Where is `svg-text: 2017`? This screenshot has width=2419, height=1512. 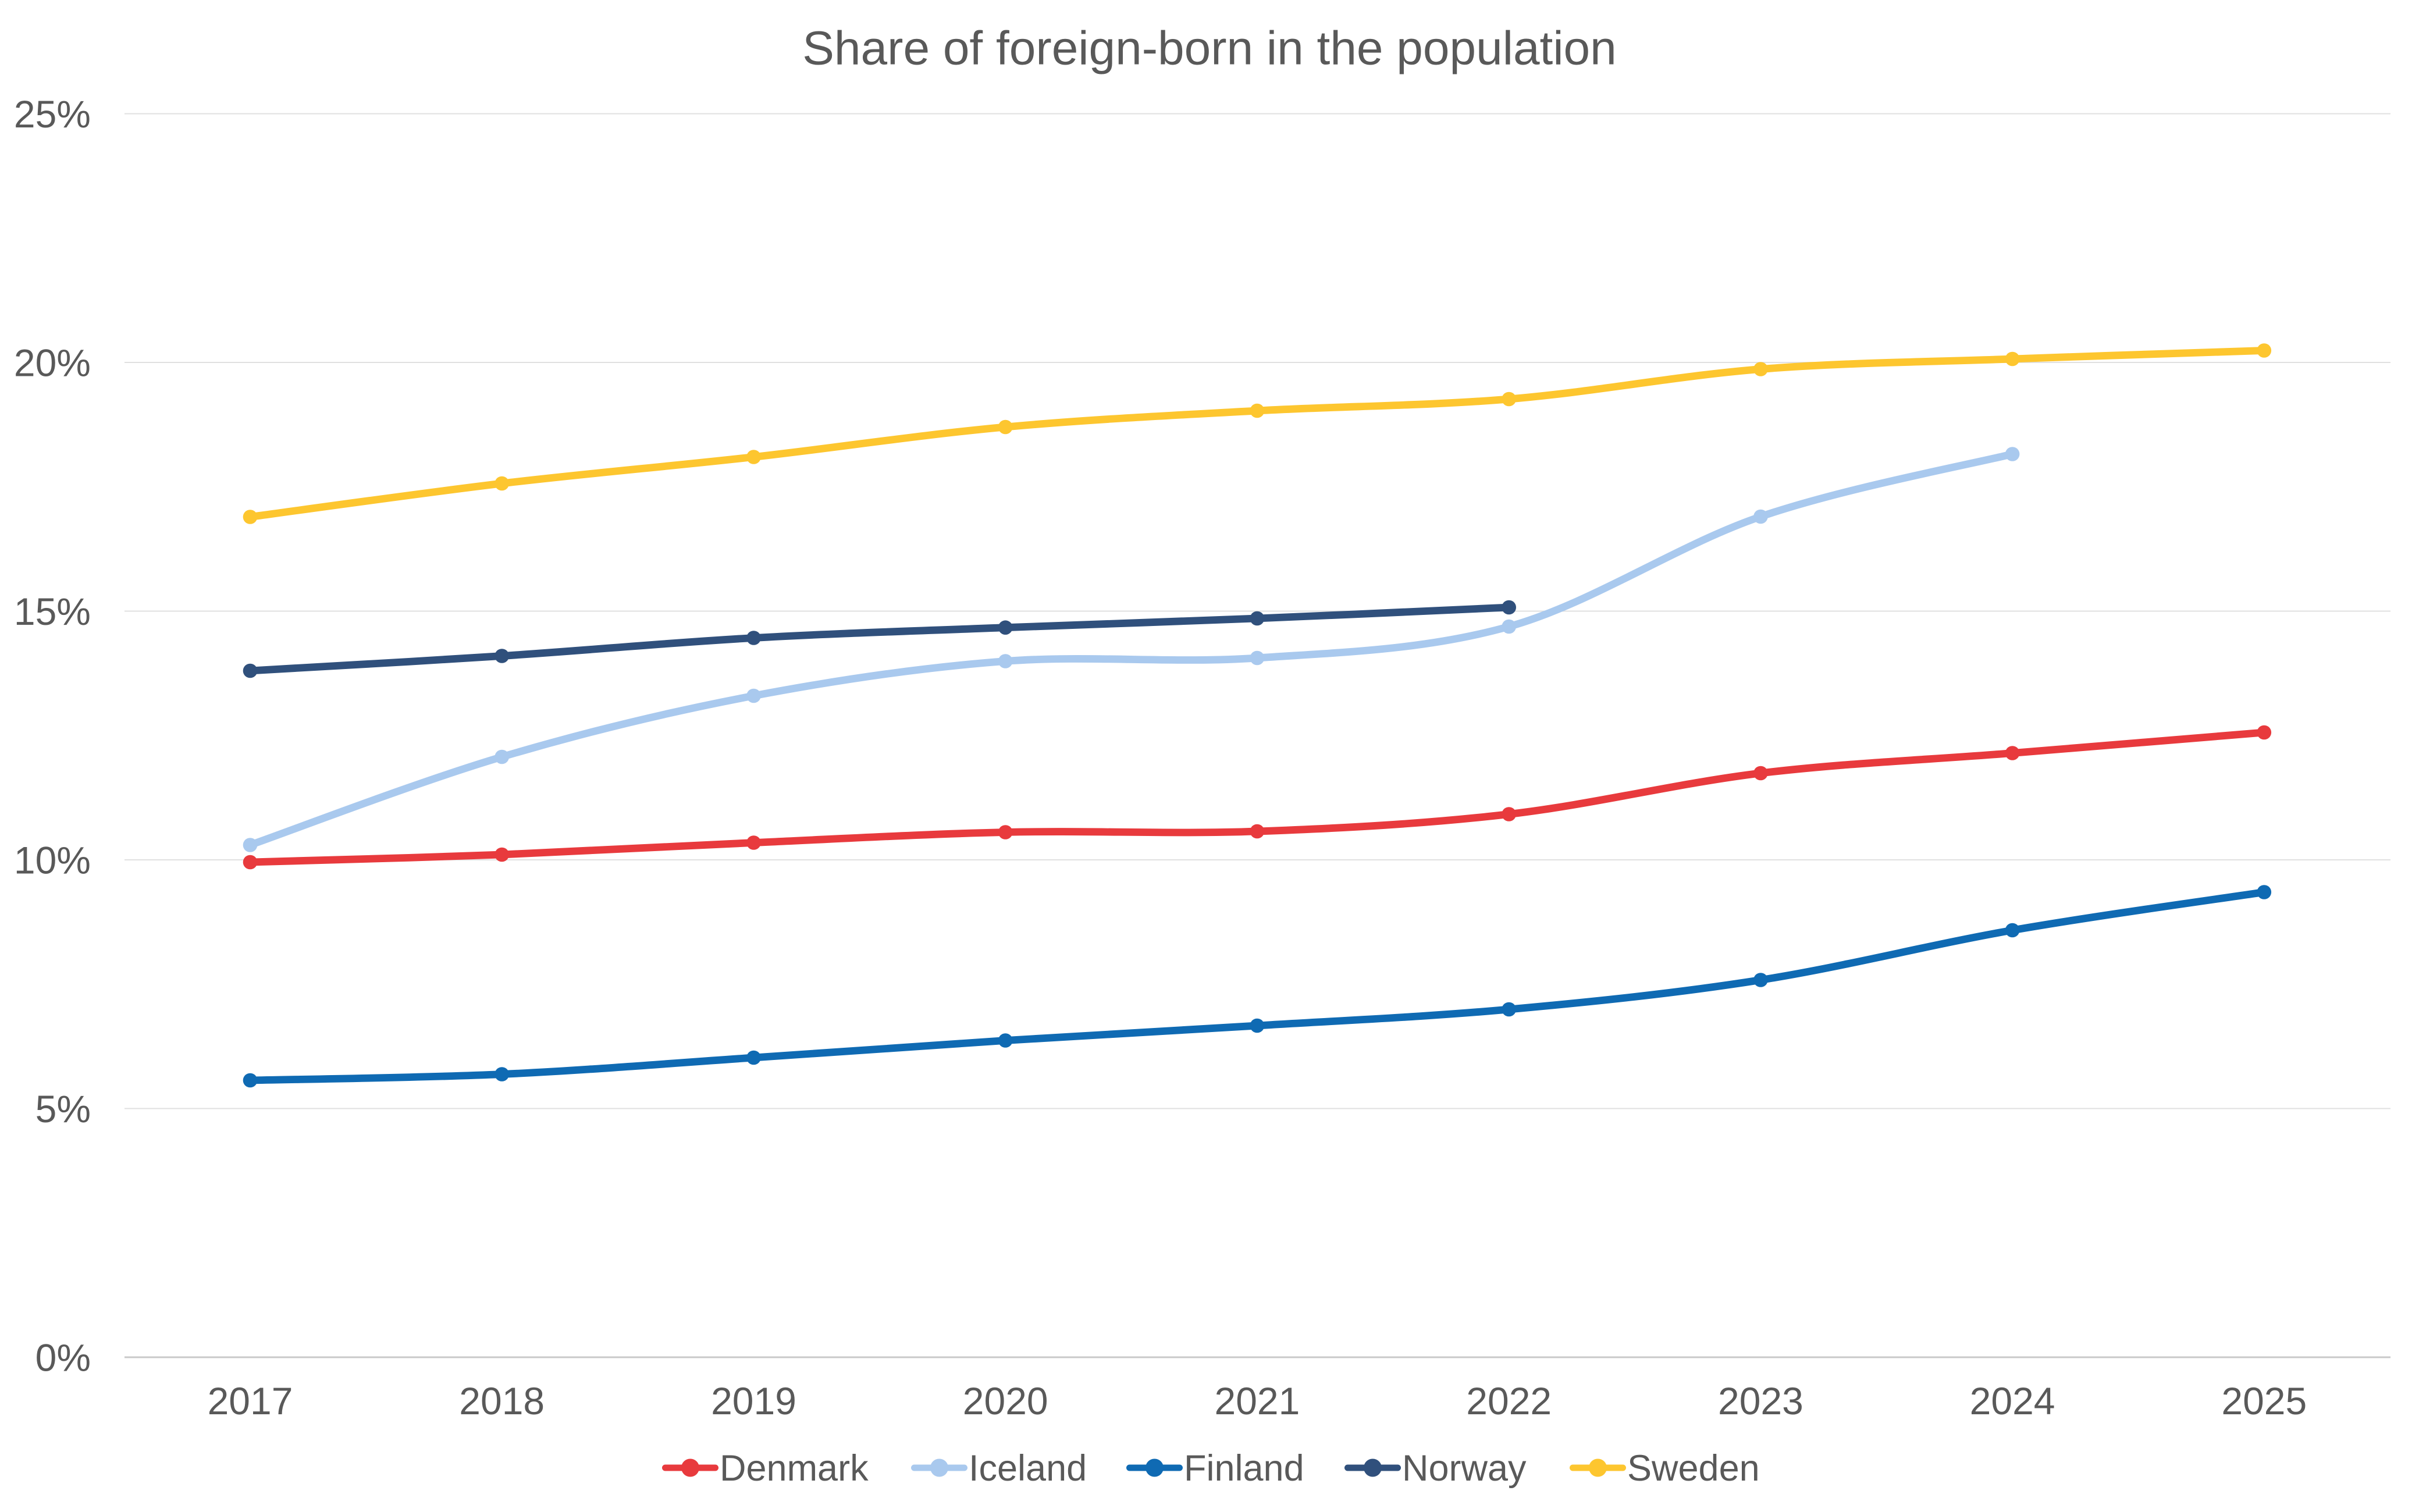 svg-text: 2017 is located at coordinates (250, 1400).